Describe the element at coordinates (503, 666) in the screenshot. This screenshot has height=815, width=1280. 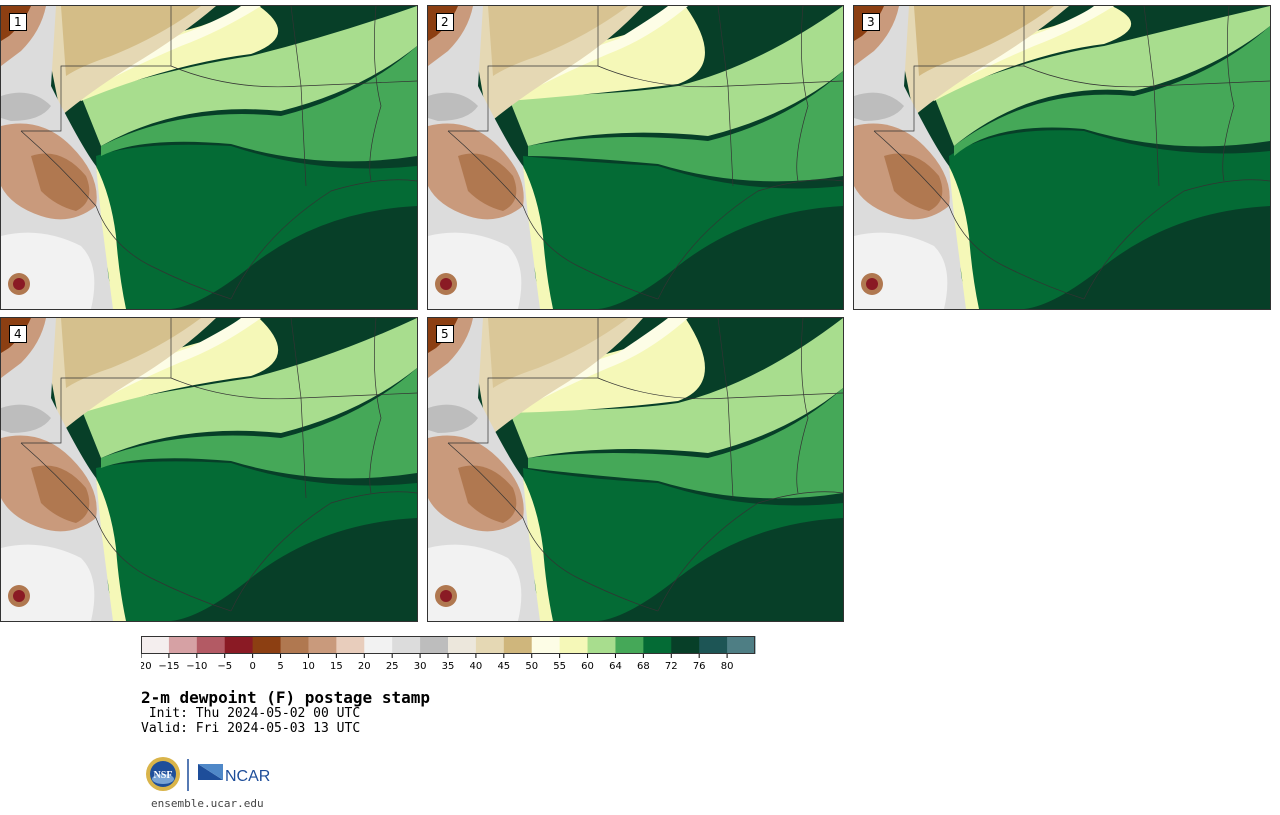
I see `colorbar-tick-label: 45` at that location.